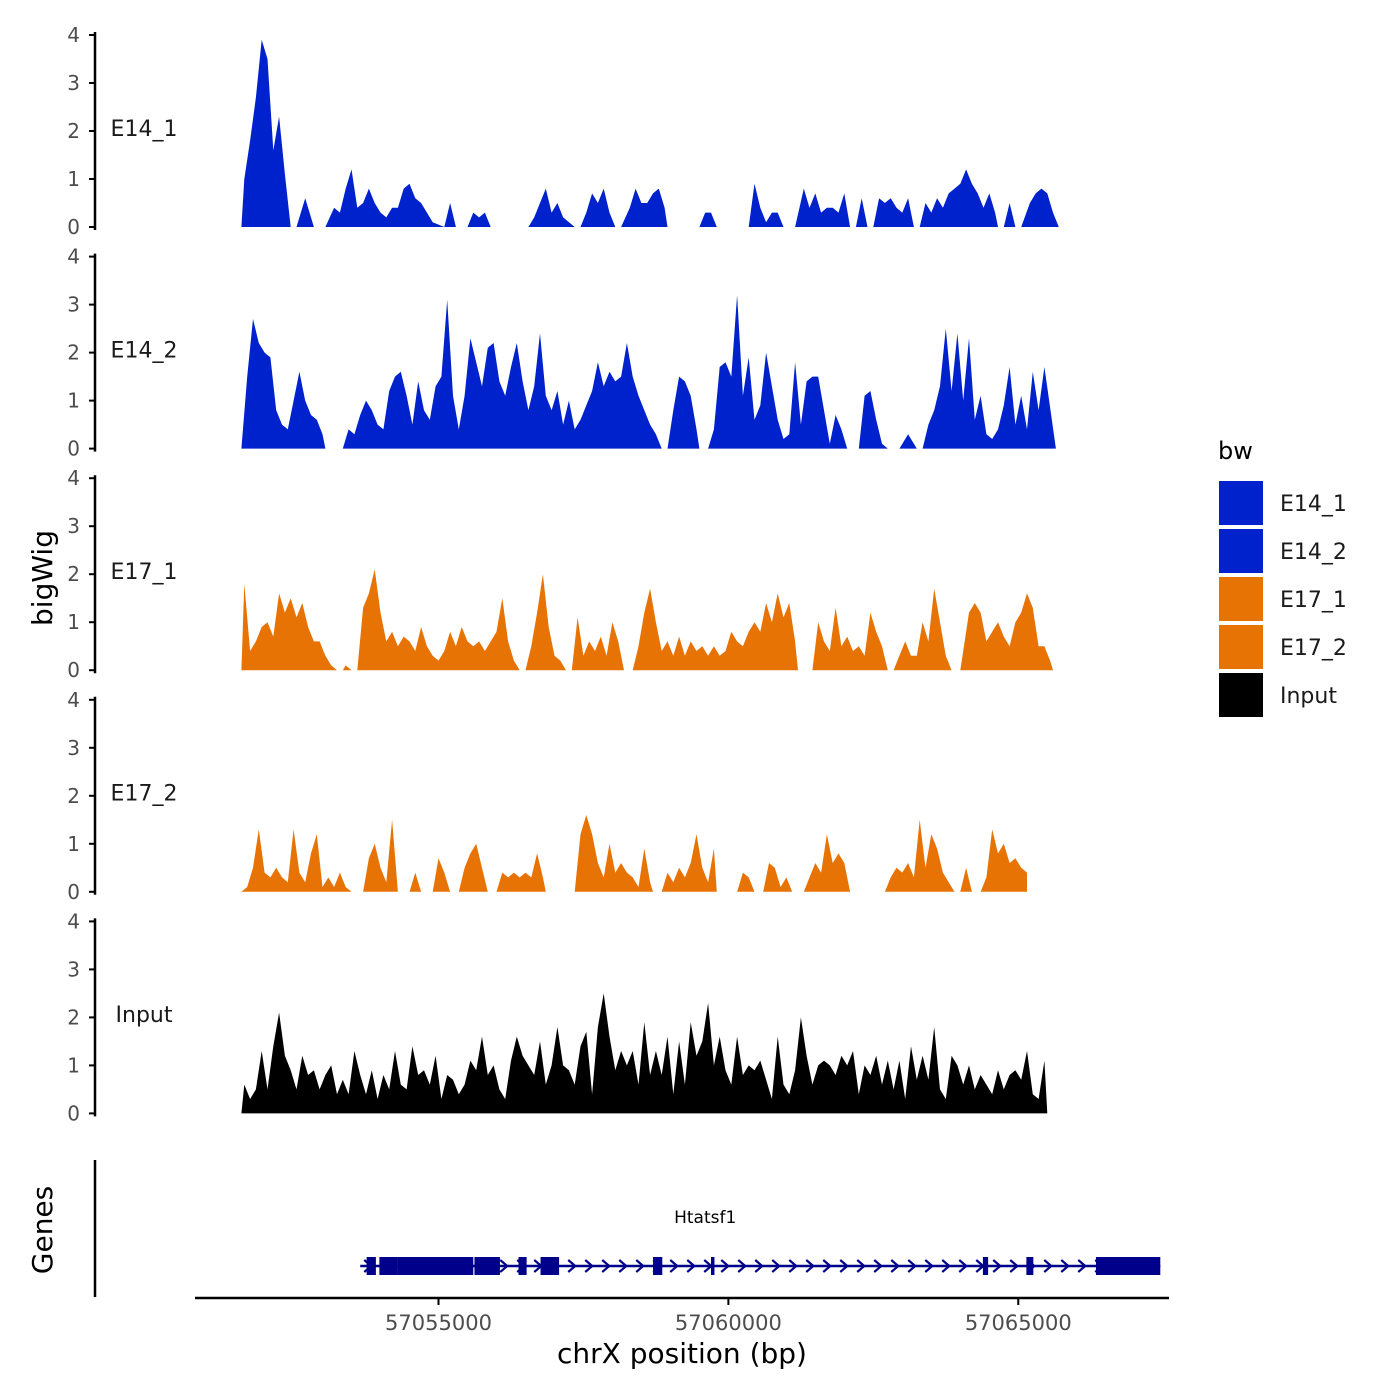 This screenshot has height=1400, width=1400. Describe the element at coordinates (1308, 696) in the screenshot. I see `legend-label: Input` at that location.